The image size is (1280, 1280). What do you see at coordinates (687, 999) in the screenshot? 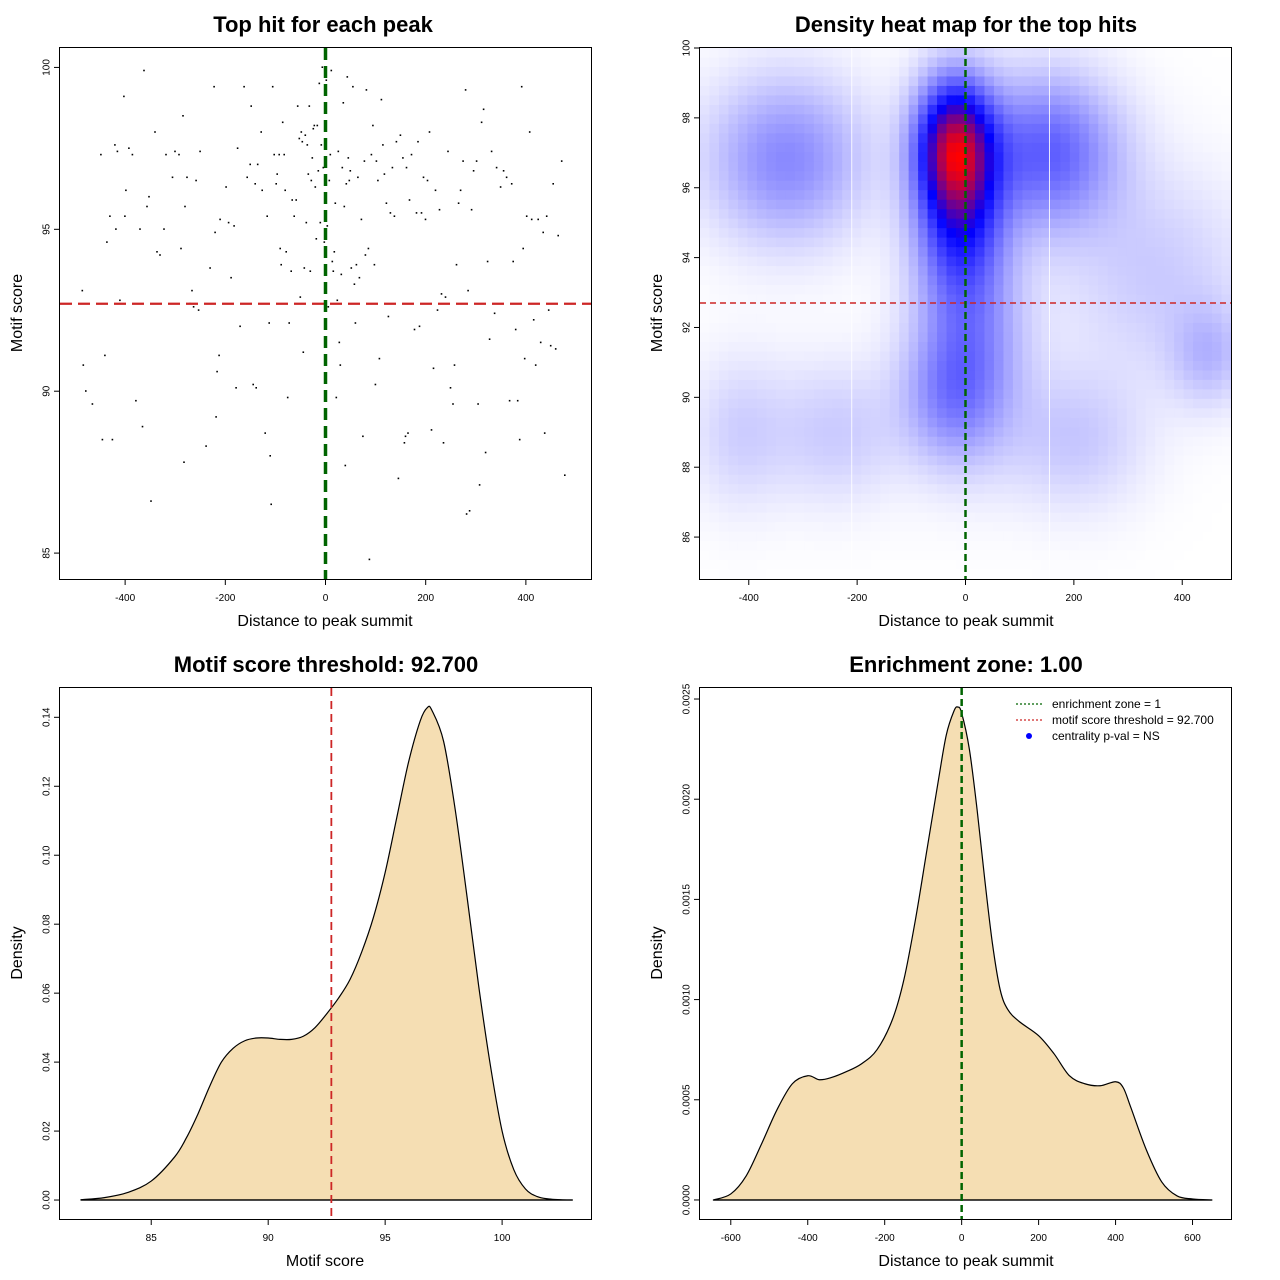
I see `distance-density-y-tick-label: 0.0010` at bounding box center [687, 999].